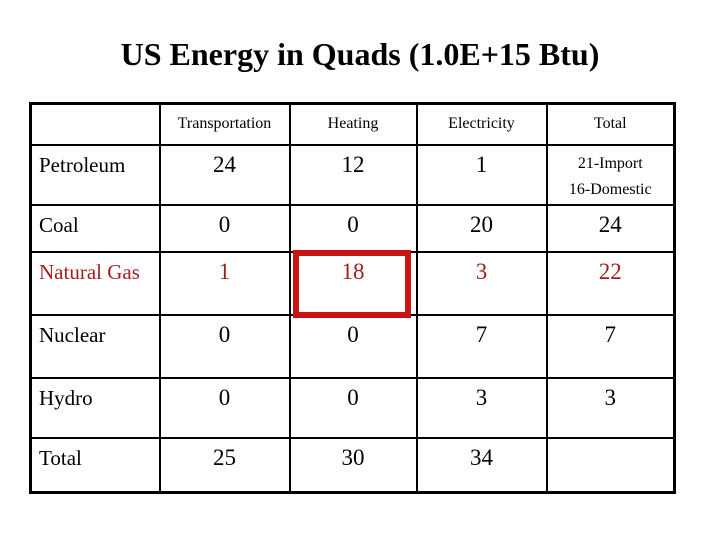  Describe the element at coordinates (481, 124) in the screenshot. I see `column-header: Electricity` at that location.